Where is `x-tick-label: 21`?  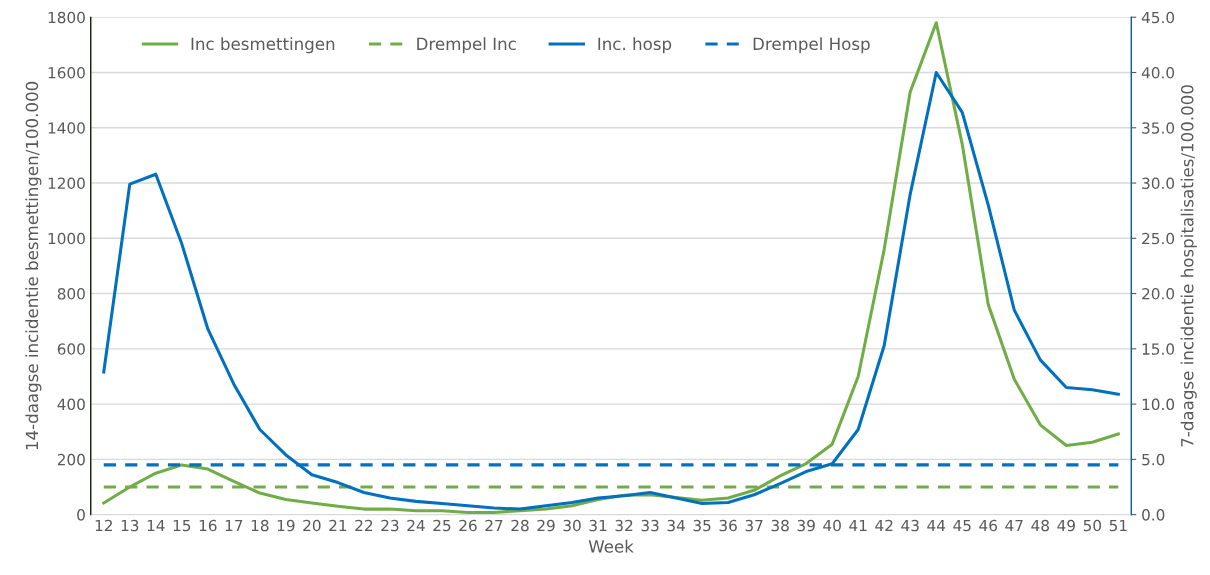
x-tick-label: 21 is located at coordinates (338, 525).